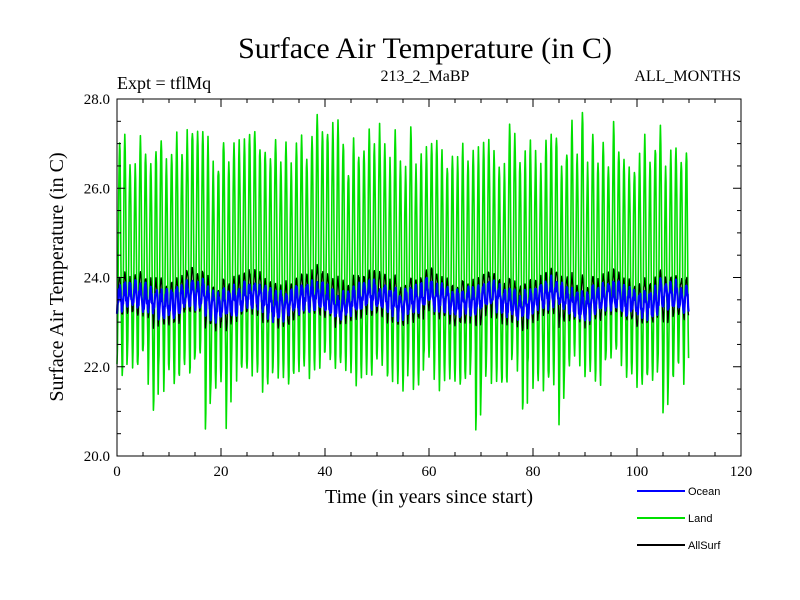 The width and height of the screenshot is (800, 600). I want to click on y-tick-label: 24.0, so click(97, 279).